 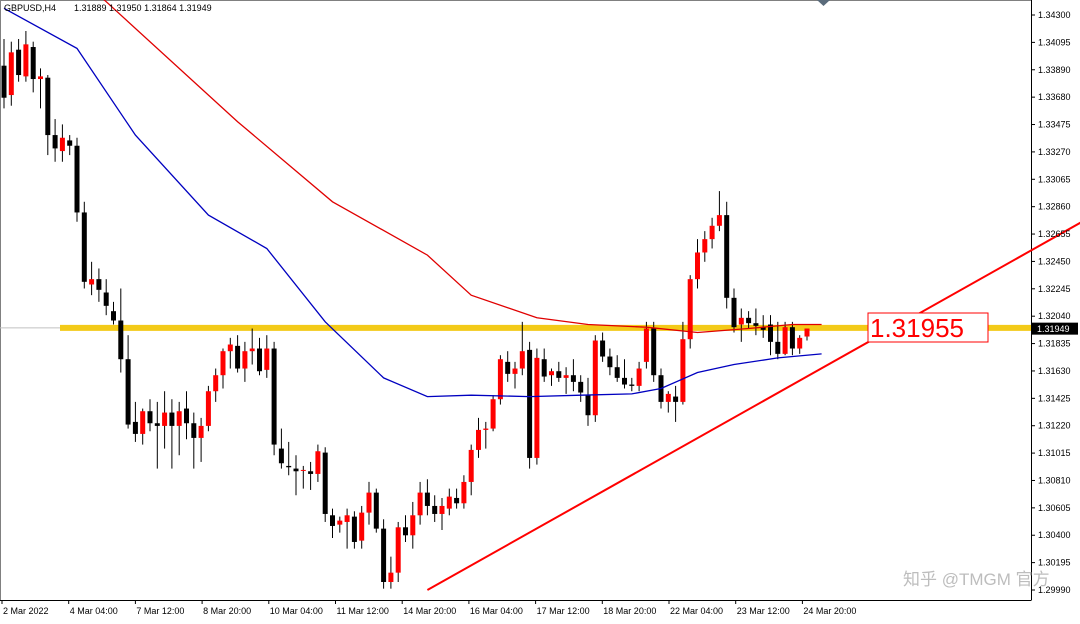 I want to click on watermark: 知乎 @TMGM 官方, so click(x=976, y=579).